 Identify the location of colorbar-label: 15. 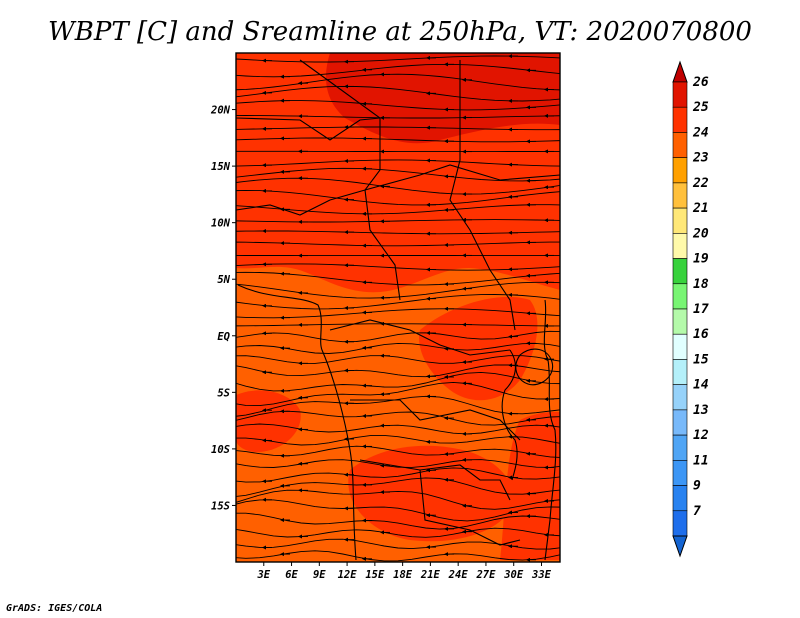
(701, 359).